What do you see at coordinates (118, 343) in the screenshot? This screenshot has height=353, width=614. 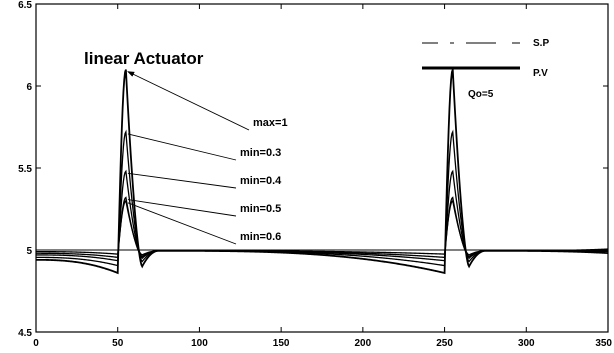 I see `x-tick-label: 50` at bounding box center [118, 343].